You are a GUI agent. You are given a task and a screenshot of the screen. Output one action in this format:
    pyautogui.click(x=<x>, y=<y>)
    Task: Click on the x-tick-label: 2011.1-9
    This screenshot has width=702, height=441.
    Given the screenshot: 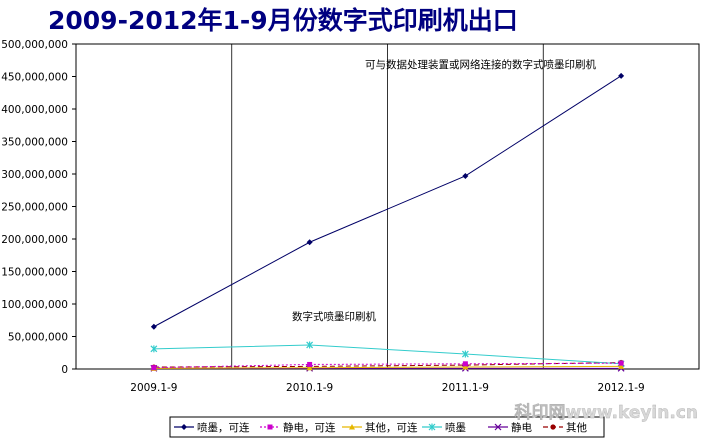 What is the action you would take?
    pyautogui.click(x=465, y=388)
    